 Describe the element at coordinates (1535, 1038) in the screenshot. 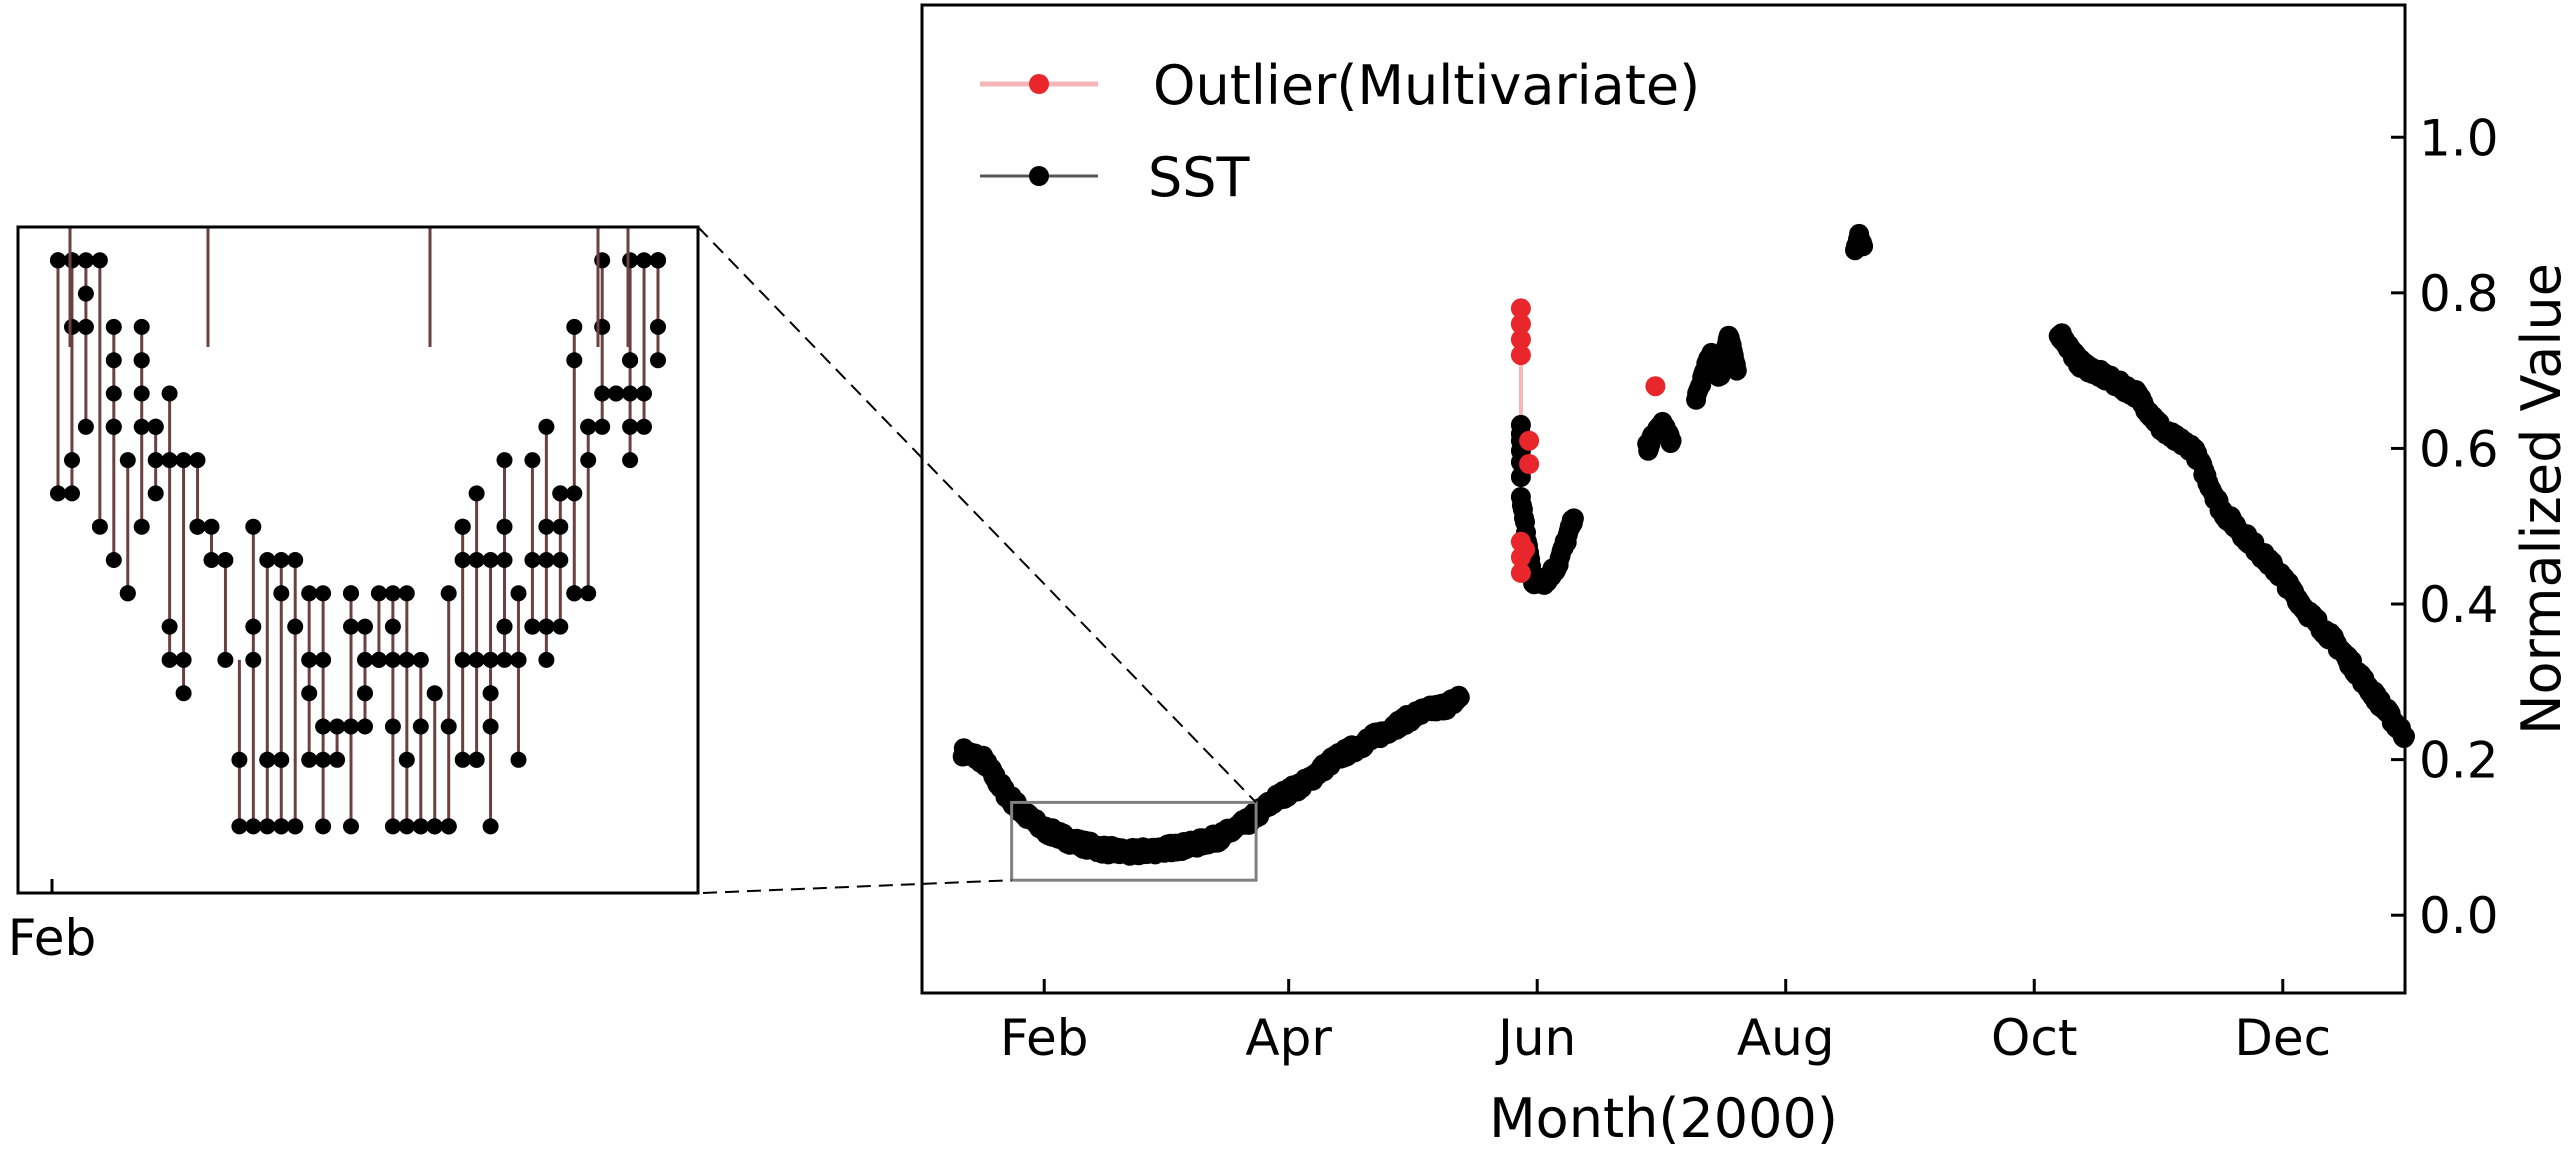

I see `x-tick-label: Jun` at that location.